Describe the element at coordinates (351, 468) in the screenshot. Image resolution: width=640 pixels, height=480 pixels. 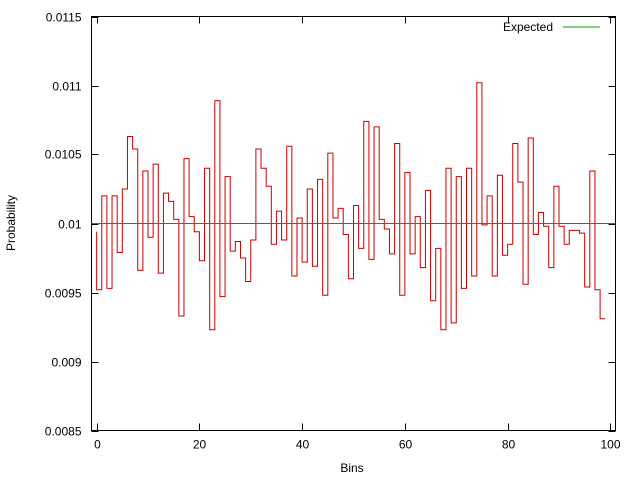
I see `x-axis-label: Bins` at that location.